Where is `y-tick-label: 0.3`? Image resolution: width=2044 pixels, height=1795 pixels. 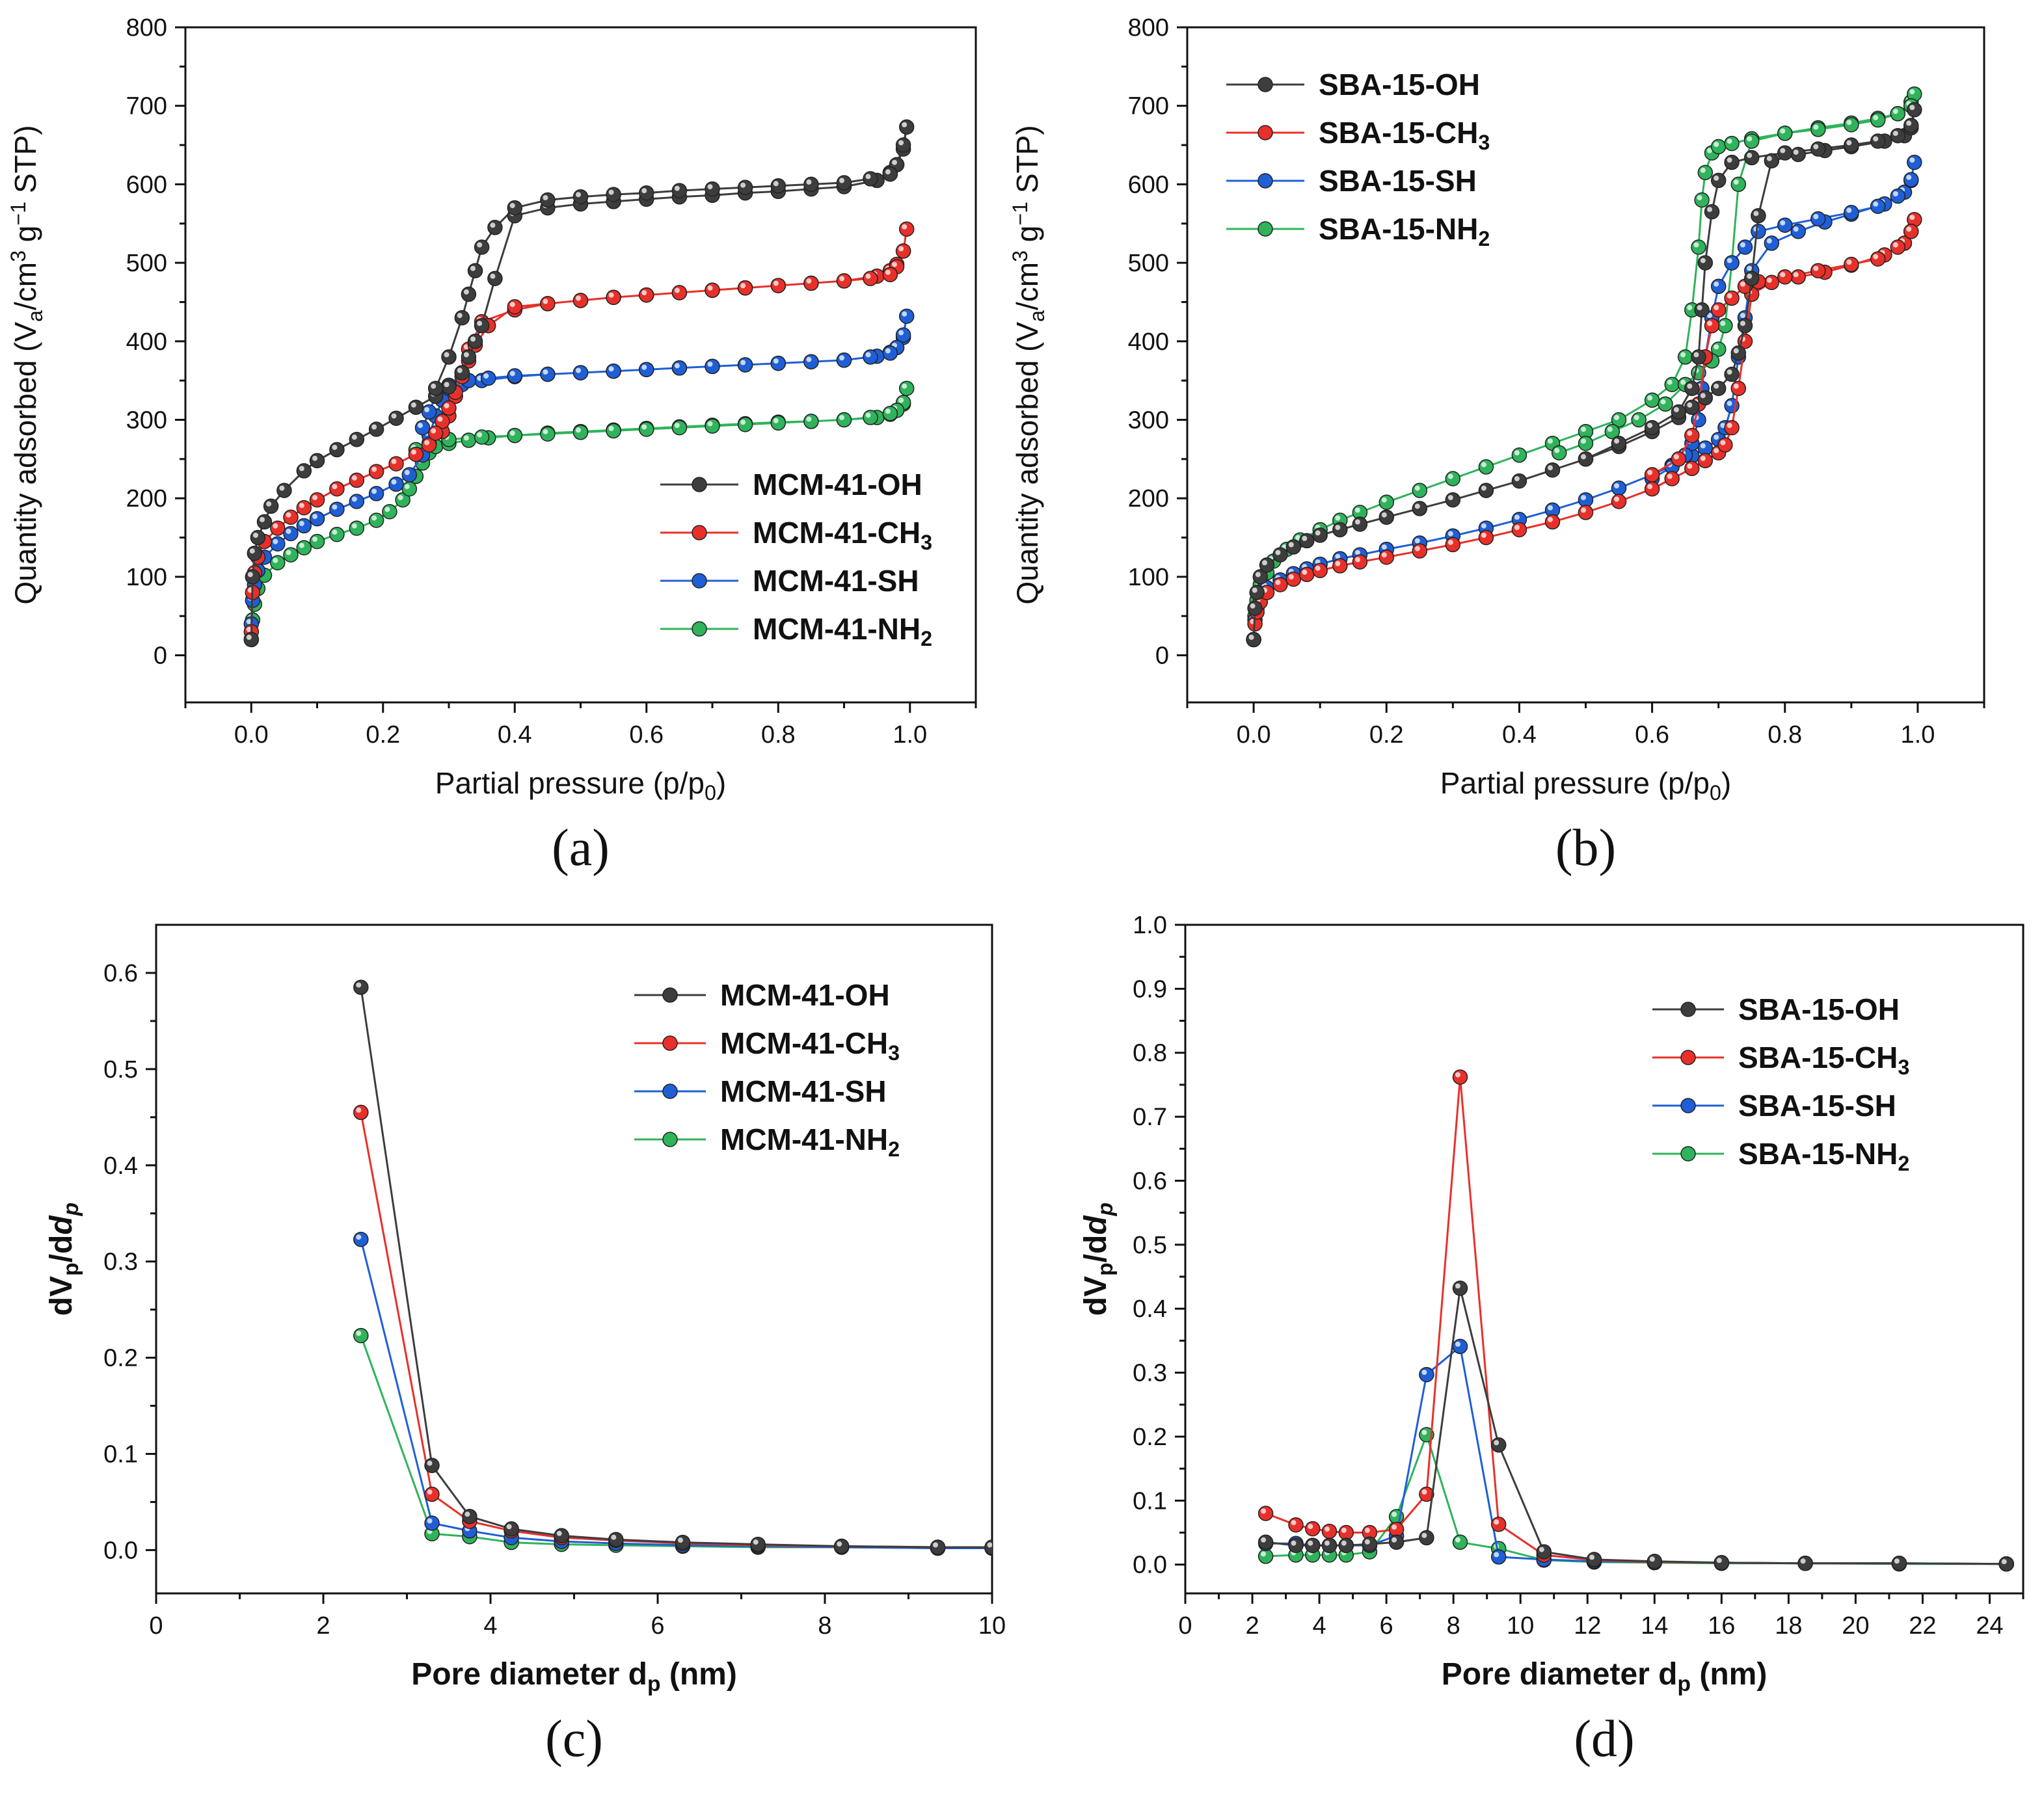
y-tick-label: 0.3 is located at coordinates (1150, 1373).